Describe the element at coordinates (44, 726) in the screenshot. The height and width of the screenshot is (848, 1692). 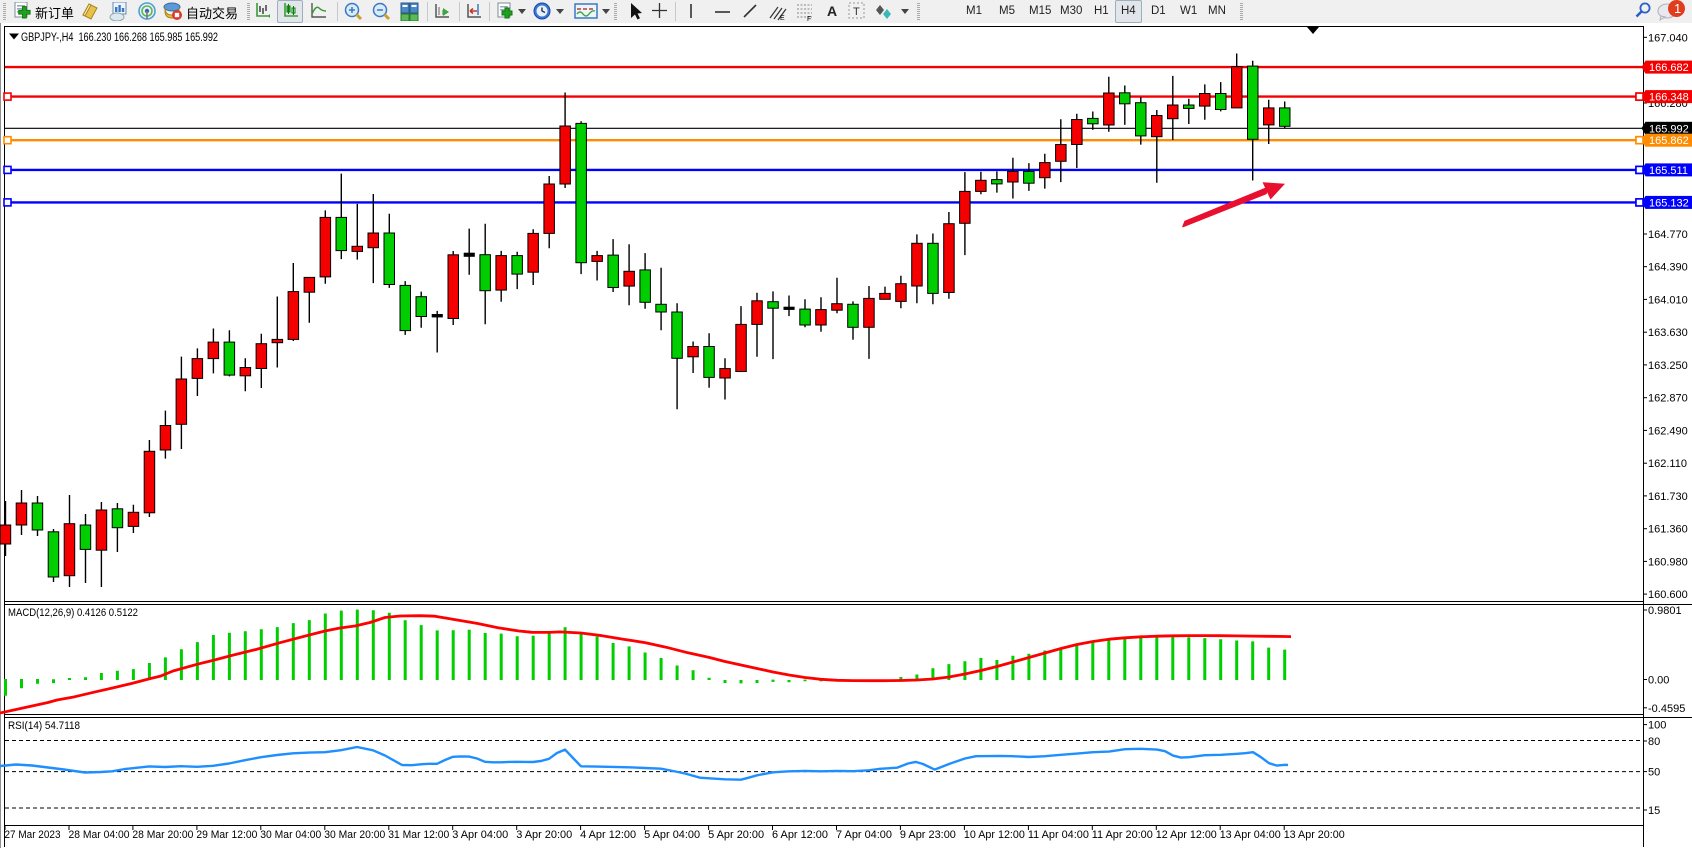
I see `svg-text: RSI(14) 54.7118` at that location.